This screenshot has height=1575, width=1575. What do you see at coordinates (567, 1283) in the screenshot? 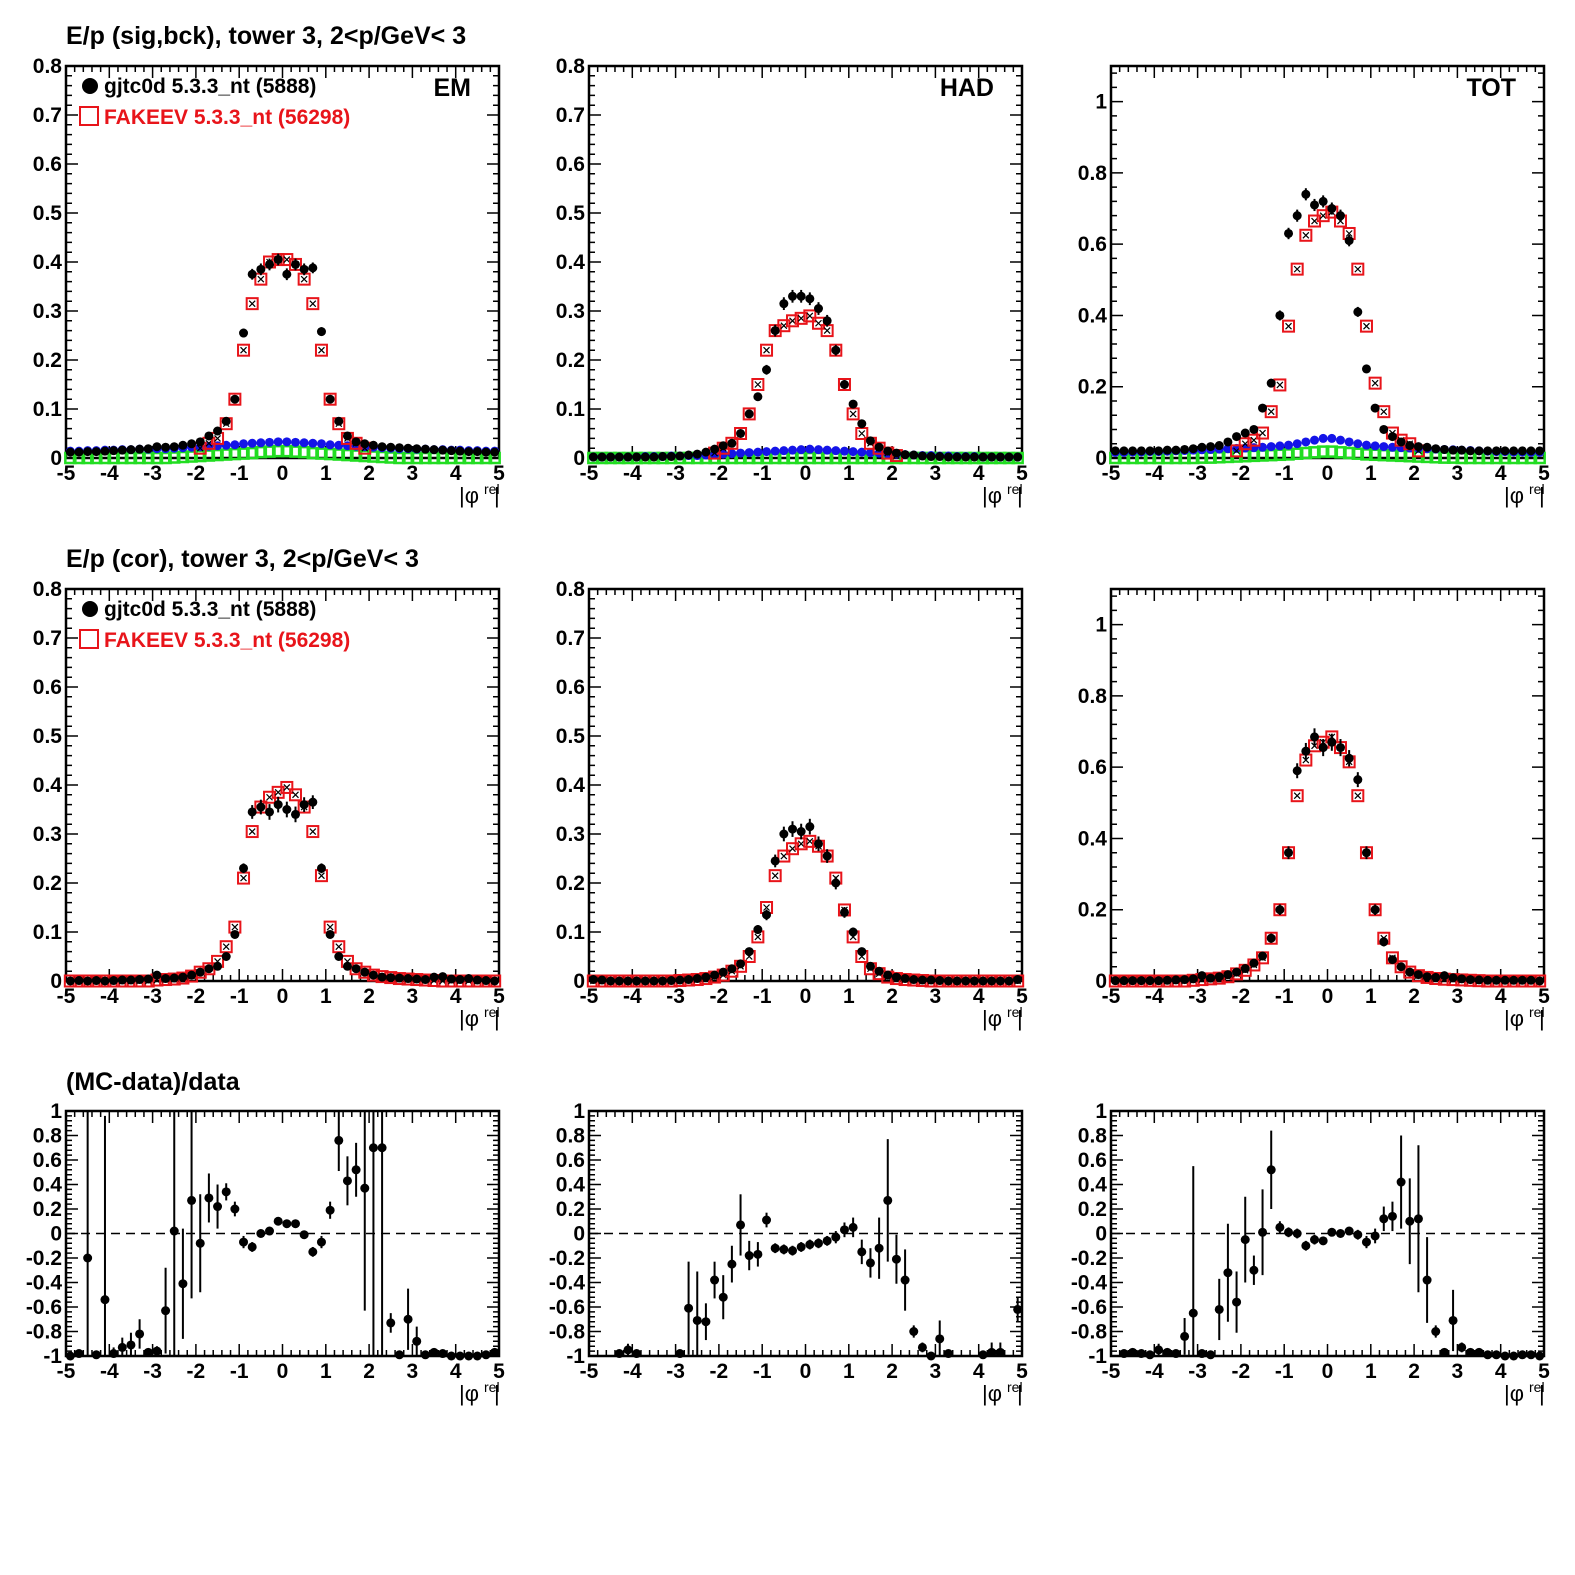
I see `y-tick-label: -0.4` at bounding box center [567, 1283].